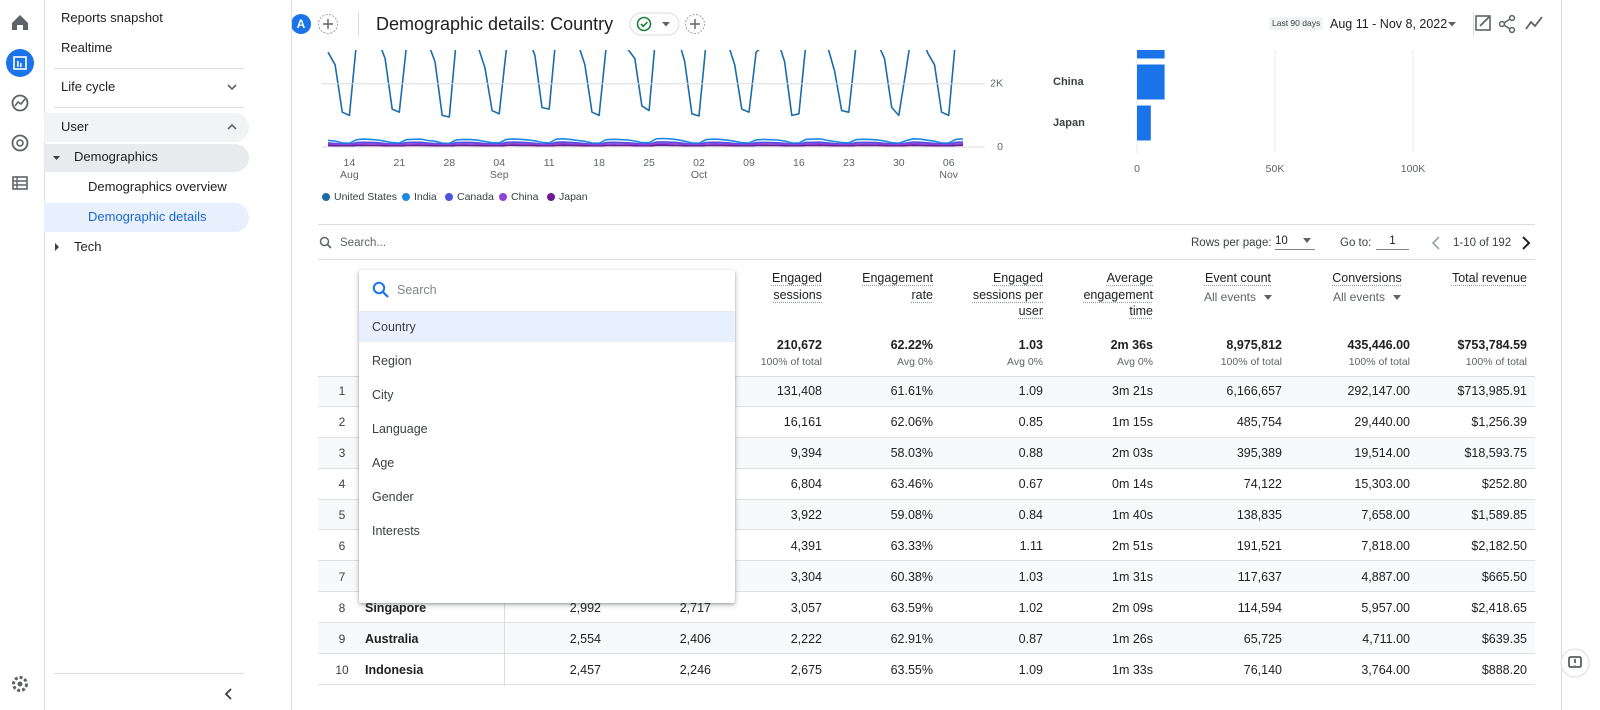  Describe the element at coordinates (383, 463) in the screenshot. I see `dropdown-option-label: Age` at that location.